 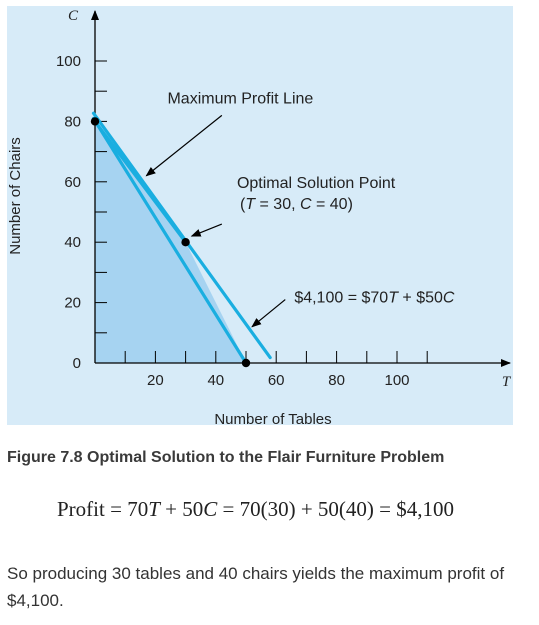 I want to click on equation-result: $4,100, so click(x=425, y=509).